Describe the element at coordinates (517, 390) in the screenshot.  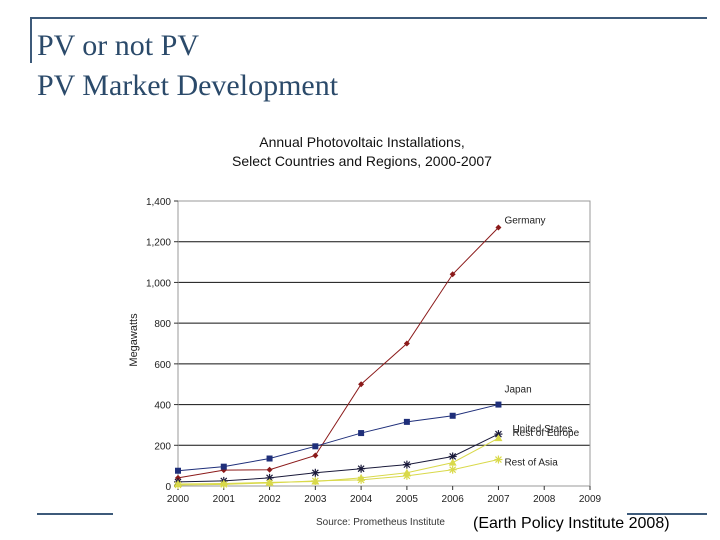
I see `series-label: Japan` at that location.